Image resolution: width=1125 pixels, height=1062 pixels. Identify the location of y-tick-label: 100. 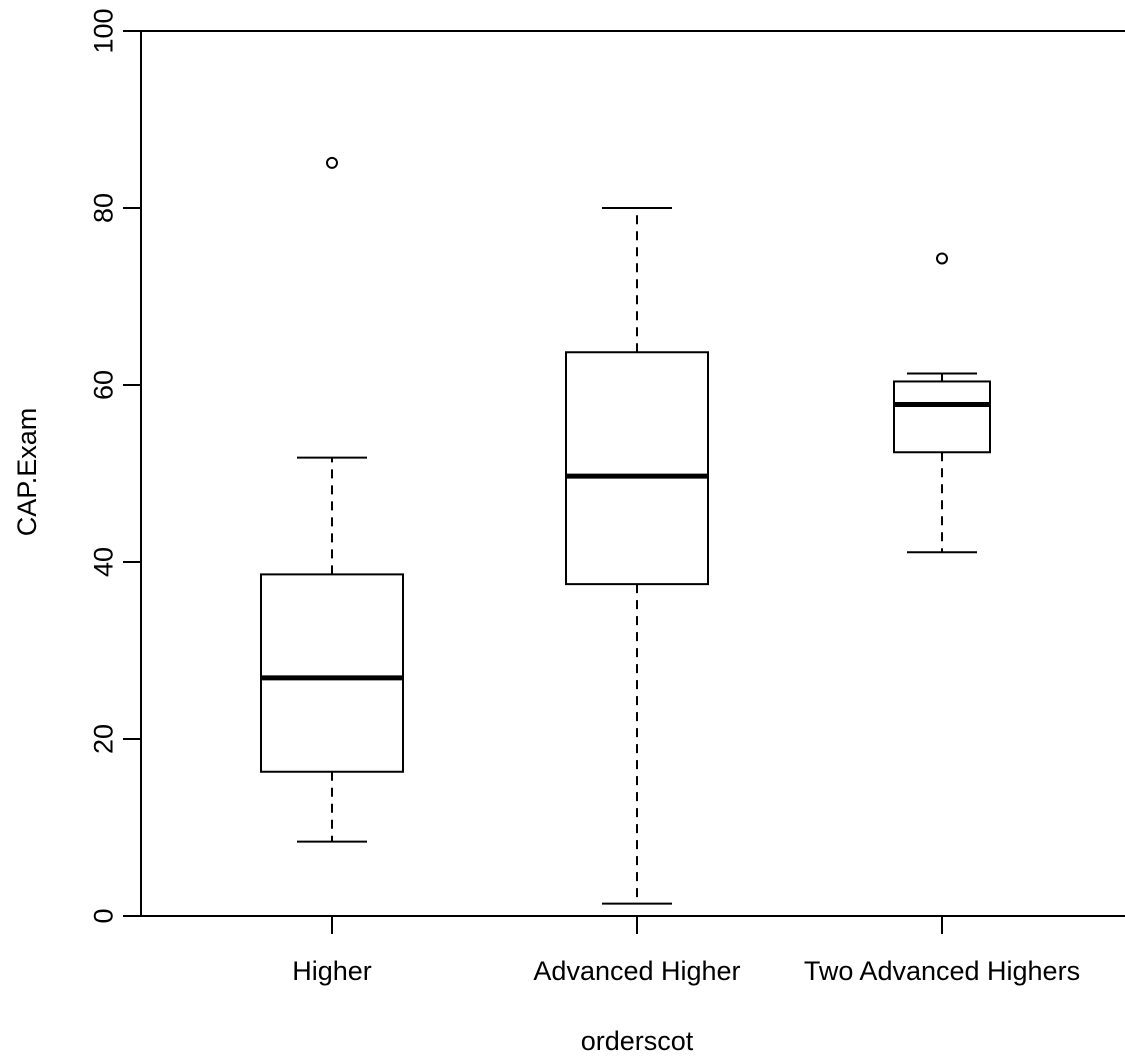
(103, 30).